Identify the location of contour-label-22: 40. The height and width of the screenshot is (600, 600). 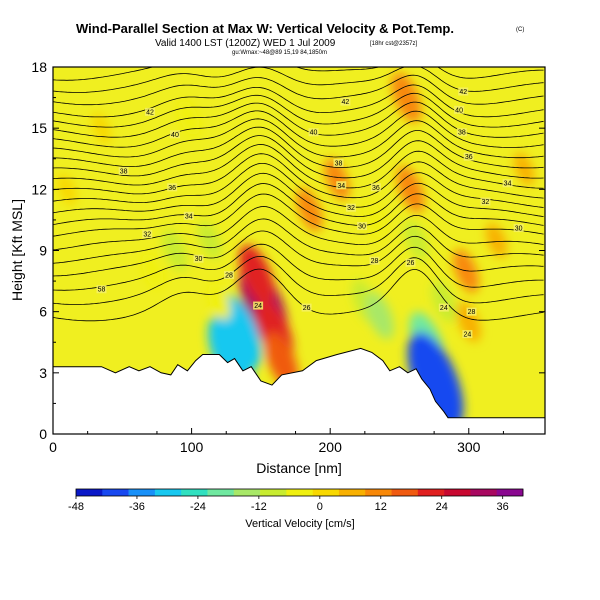
(459, 110).